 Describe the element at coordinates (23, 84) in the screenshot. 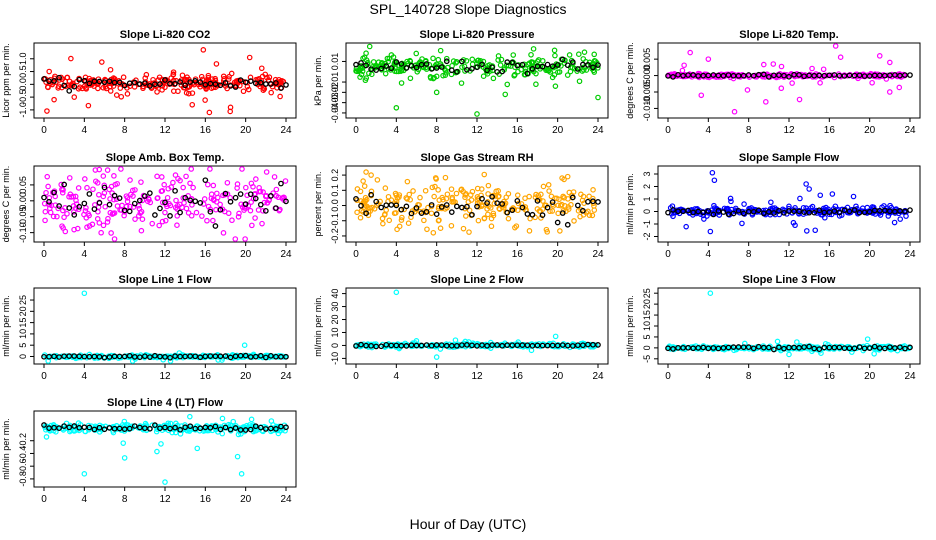

I see `y-tick-label: 0.0` at that location.